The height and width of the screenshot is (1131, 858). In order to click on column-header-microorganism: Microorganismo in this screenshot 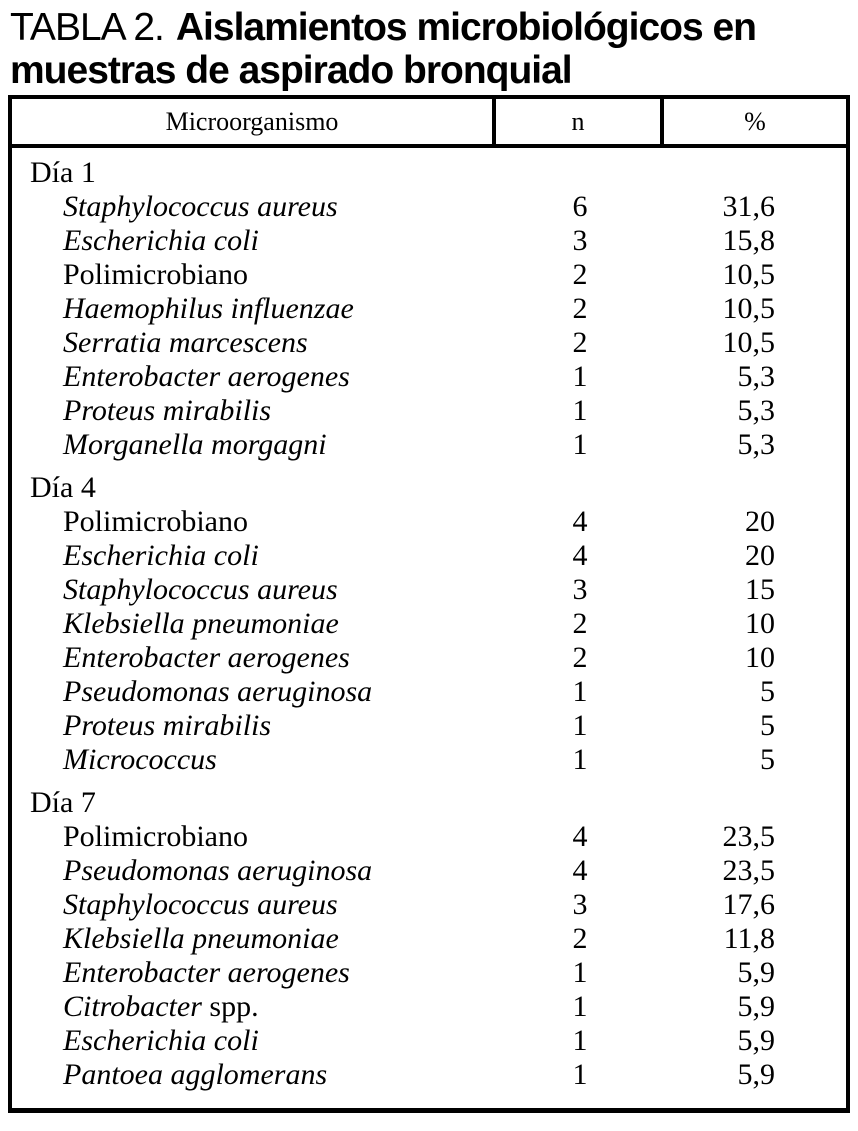, I will do `click(254, 121)`.